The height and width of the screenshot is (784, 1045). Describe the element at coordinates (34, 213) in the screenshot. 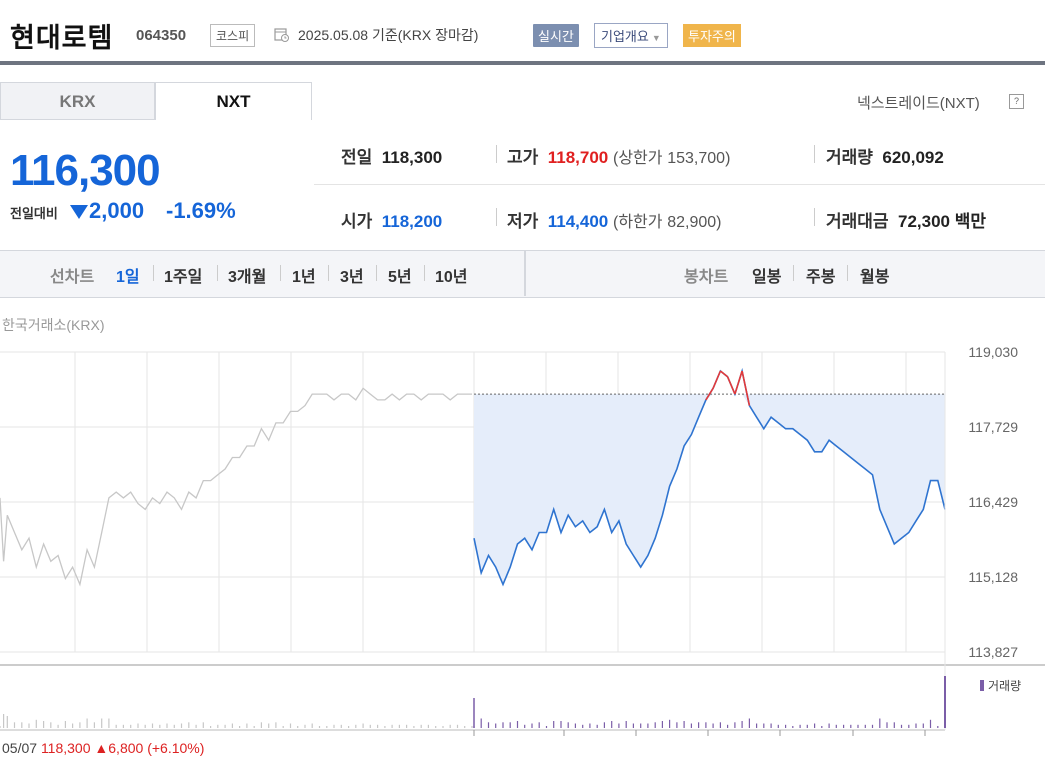

I see `change-label: 전일대비` at that location.